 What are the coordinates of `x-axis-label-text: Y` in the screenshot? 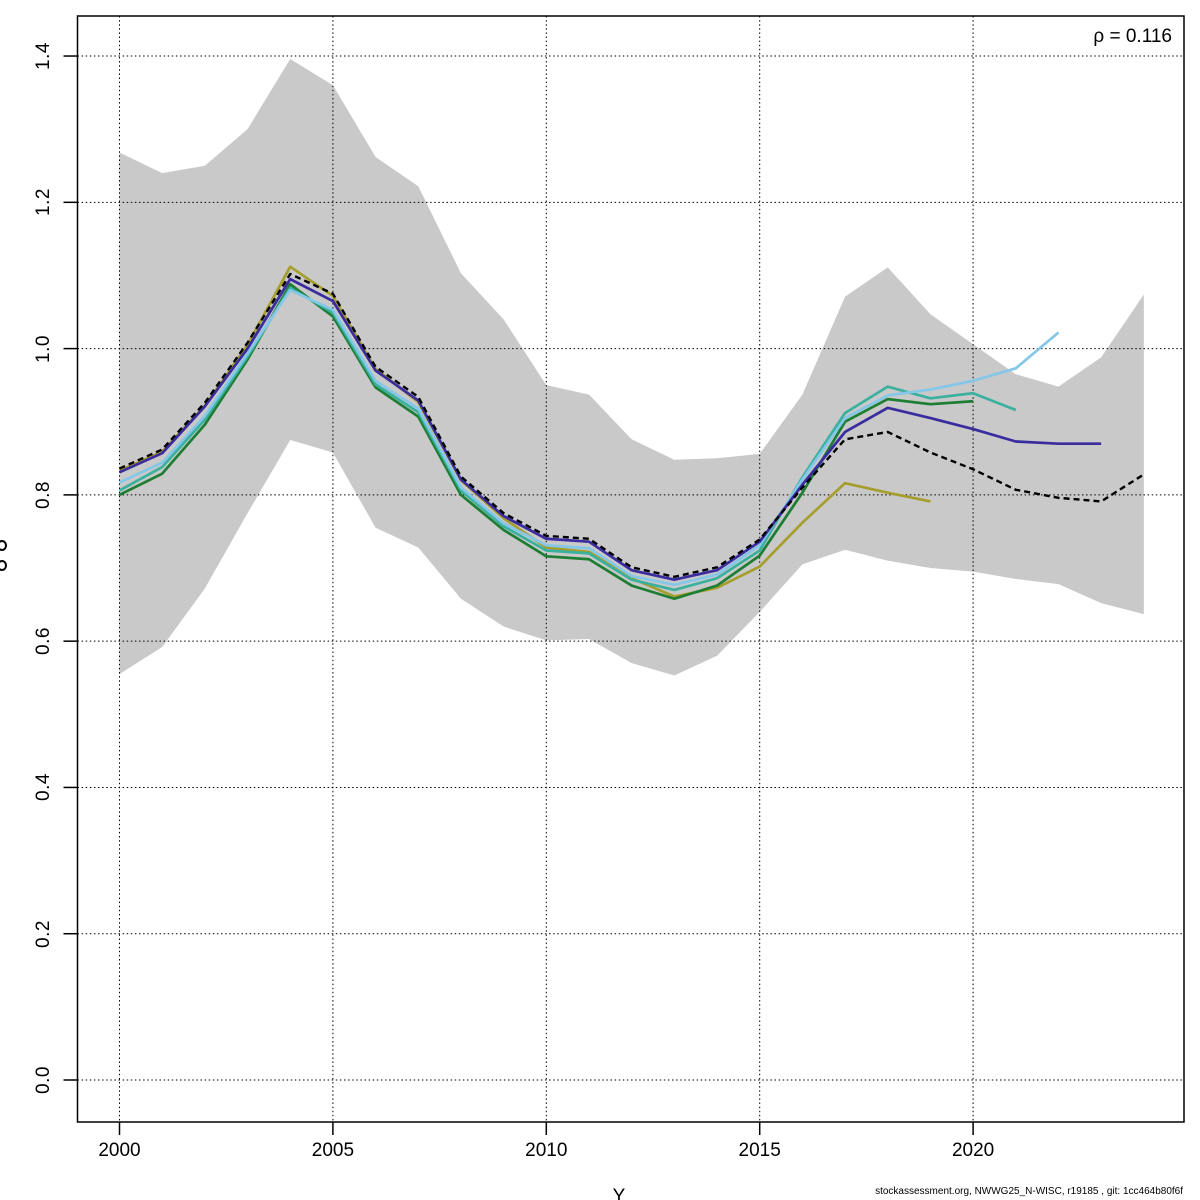 It's located at (619, 1193).